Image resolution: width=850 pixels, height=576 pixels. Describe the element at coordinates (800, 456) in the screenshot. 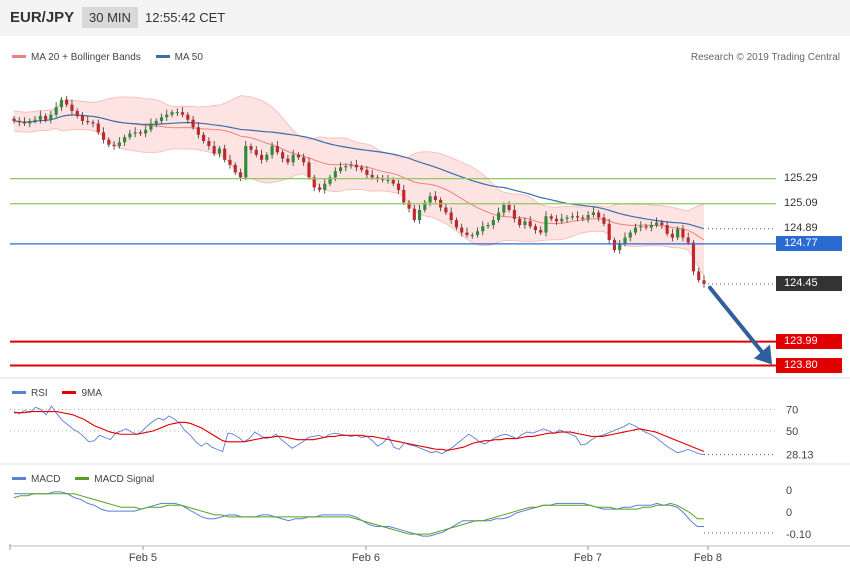

I see `rsi-last-value: 28.13` at that location.